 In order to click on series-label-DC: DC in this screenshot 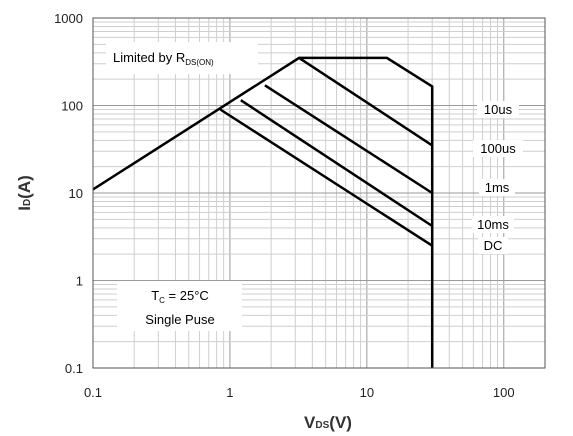, I will do `click(493, 245)`.